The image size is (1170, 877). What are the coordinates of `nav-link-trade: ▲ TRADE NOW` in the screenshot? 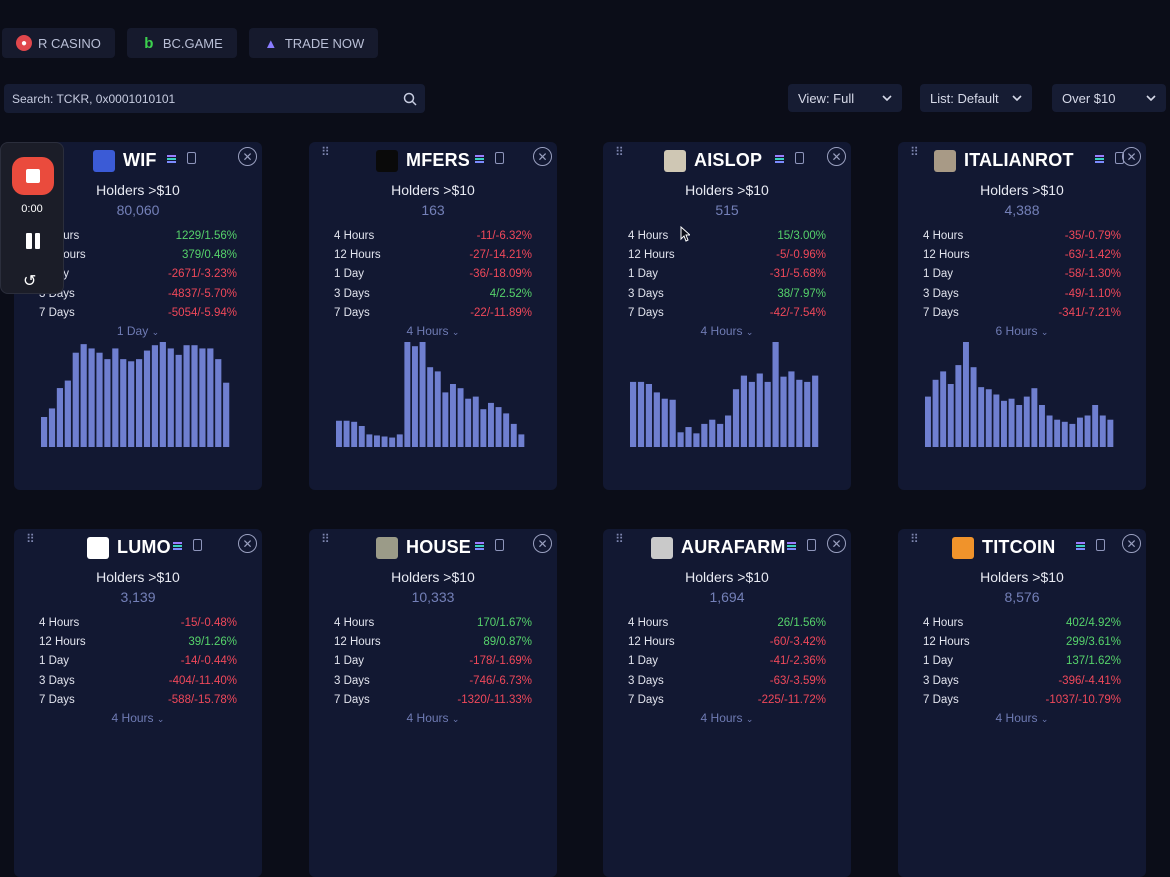 It's located at (313, 43).